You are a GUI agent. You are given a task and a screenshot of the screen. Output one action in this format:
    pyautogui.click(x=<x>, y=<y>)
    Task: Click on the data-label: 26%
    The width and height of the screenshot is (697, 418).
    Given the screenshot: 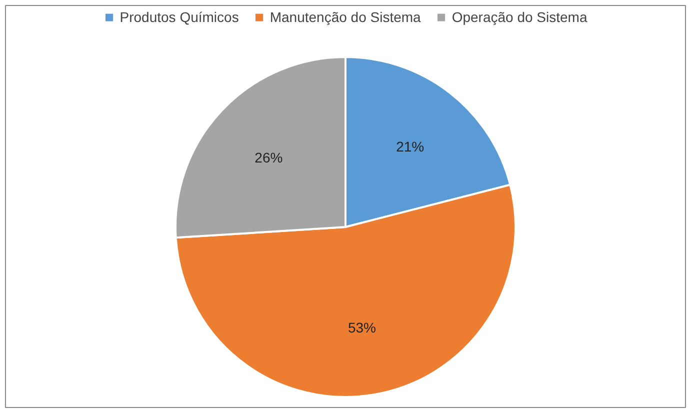 What is the action you would take?
    pyautogui.click(x=268, y=157)
    